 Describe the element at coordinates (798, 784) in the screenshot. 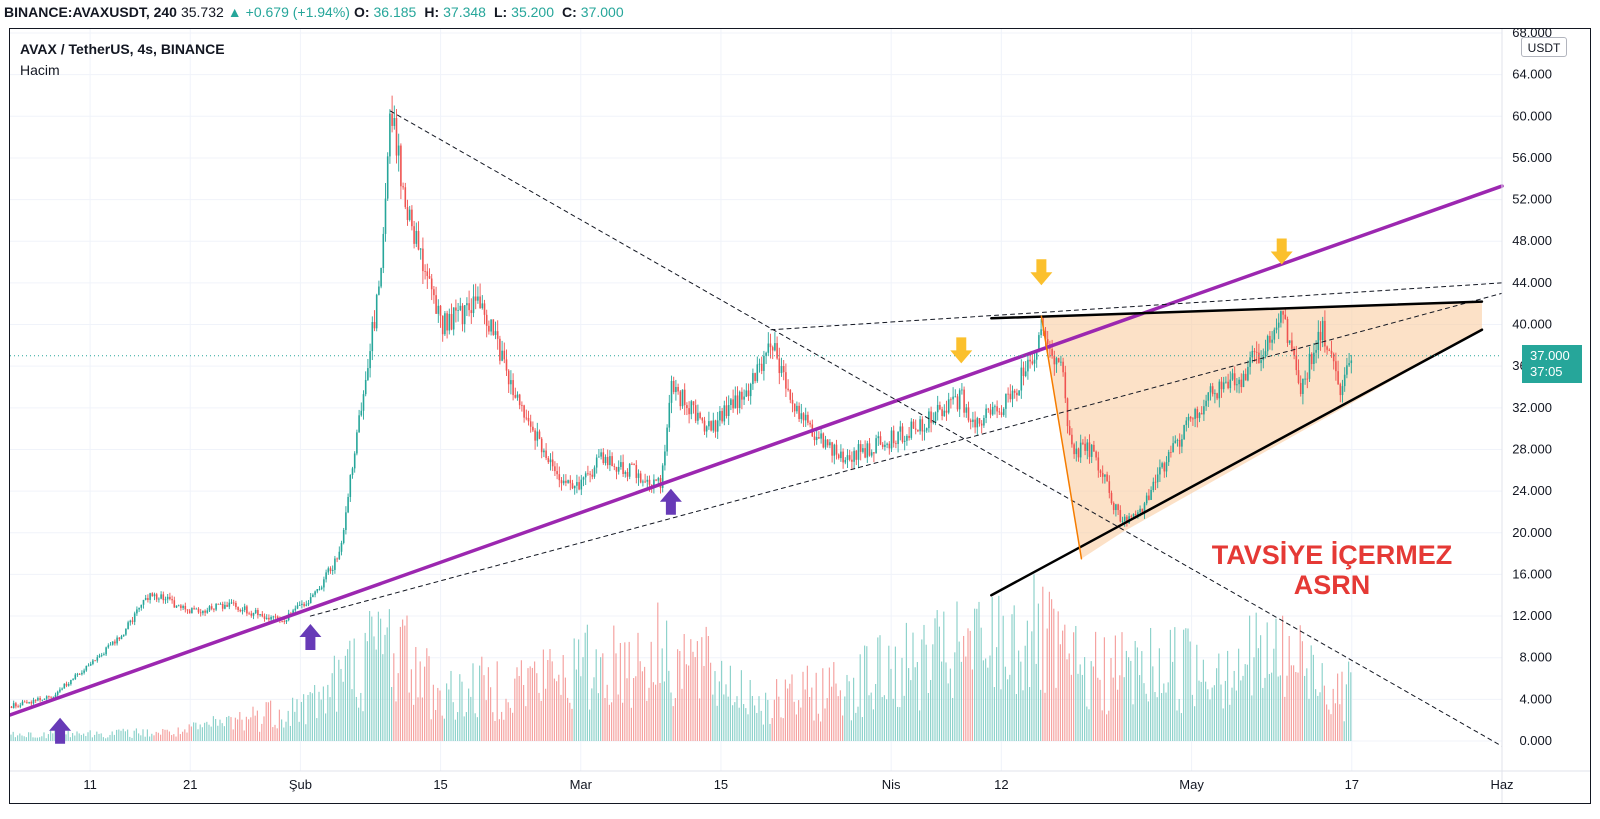

I see `time-axis: 11 21 Şub 15 Mar 15 Nis 12 May 17 Haz` at that location.